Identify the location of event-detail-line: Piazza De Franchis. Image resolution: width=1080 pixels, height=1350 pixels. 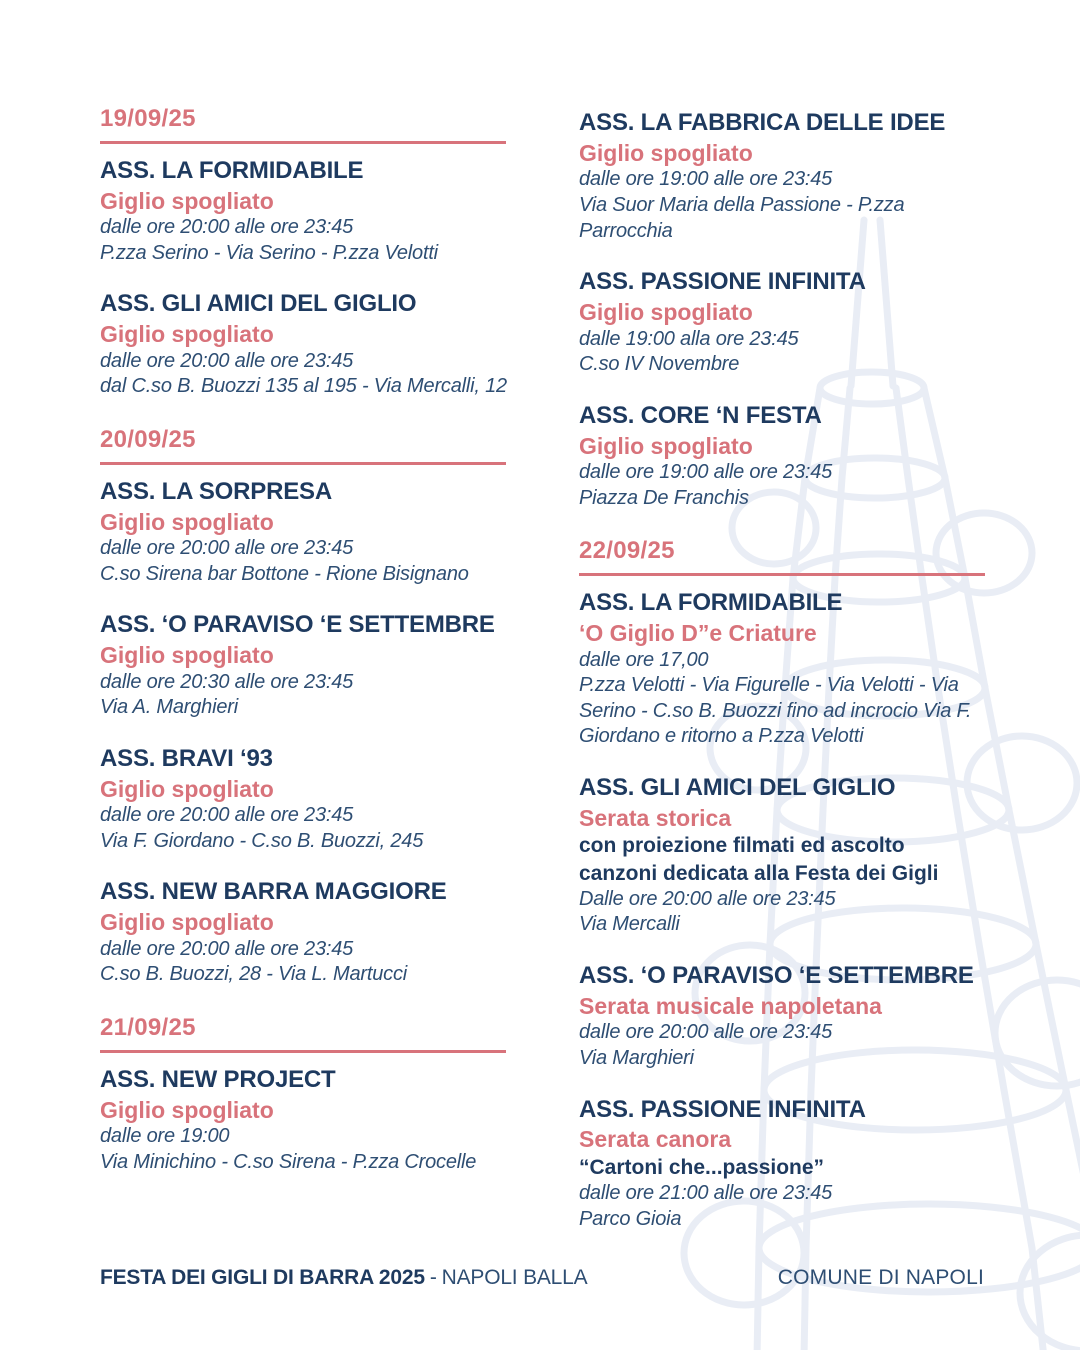
(664, 497).